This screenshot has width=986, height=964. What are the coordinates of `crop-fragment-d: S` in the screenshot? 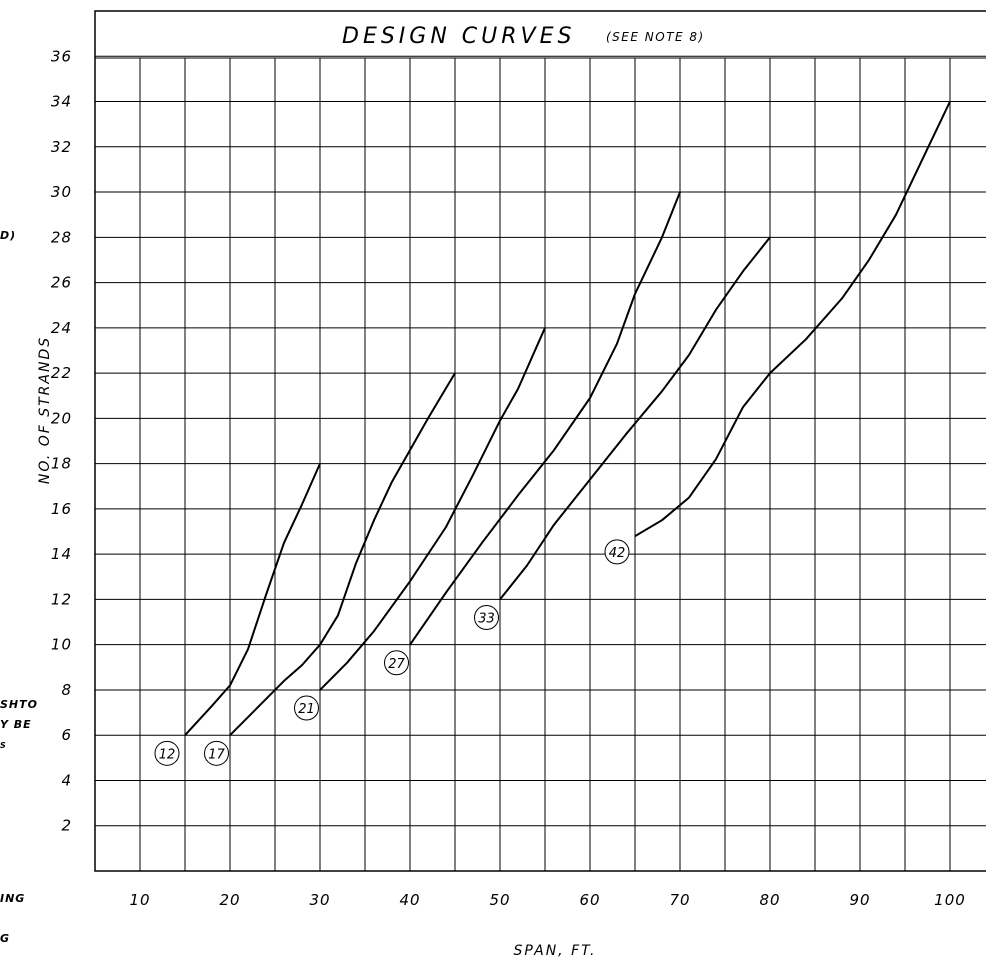 It's located at (3, 745).